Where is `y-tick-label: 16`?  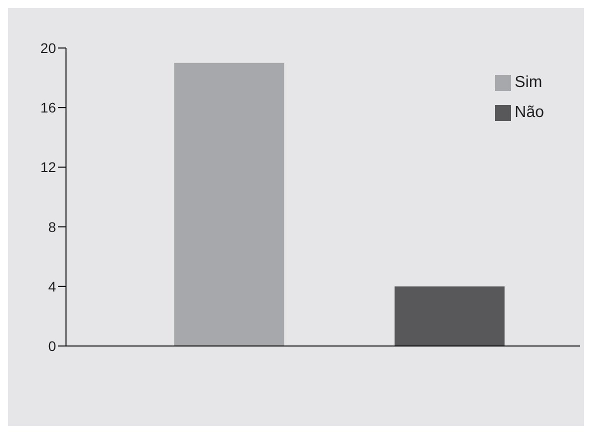
y-tick-label: 16 is located at coordinates (48, 108).